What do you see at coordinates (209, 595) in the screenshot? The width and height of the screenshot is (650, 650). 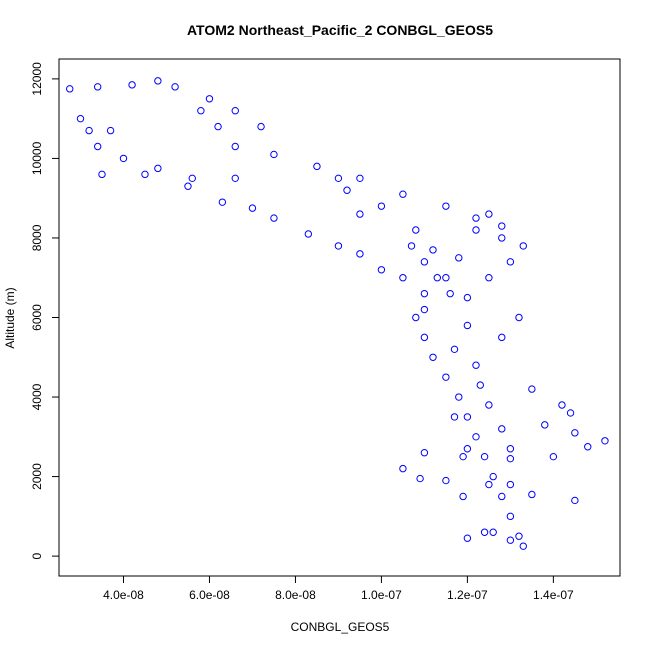 I see `x-tick-label: 6.0e-08` at bounding box center [209, 595].